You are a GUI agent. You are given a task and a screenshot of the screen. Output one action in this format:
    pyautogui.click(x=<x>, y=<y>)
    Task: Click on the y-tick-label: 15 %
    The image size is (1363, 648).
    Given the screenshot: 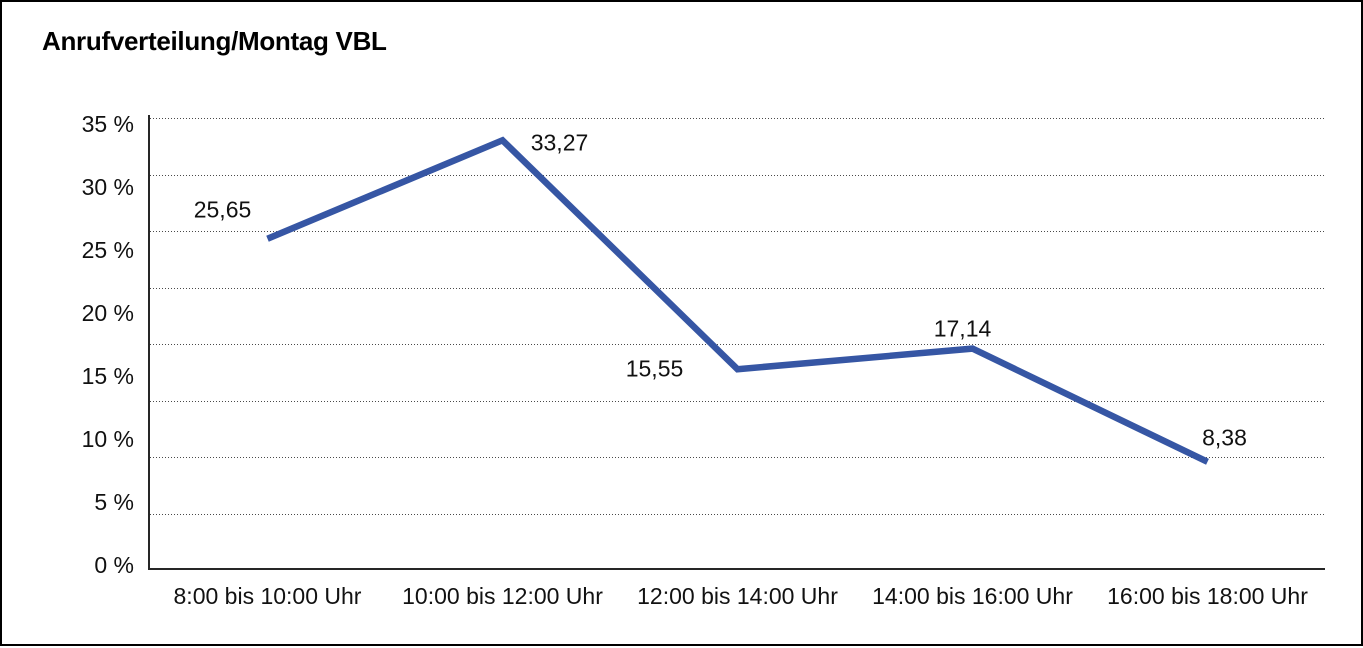 What is the action you would take?
    pyautogui.click(x=68, y=376)
    